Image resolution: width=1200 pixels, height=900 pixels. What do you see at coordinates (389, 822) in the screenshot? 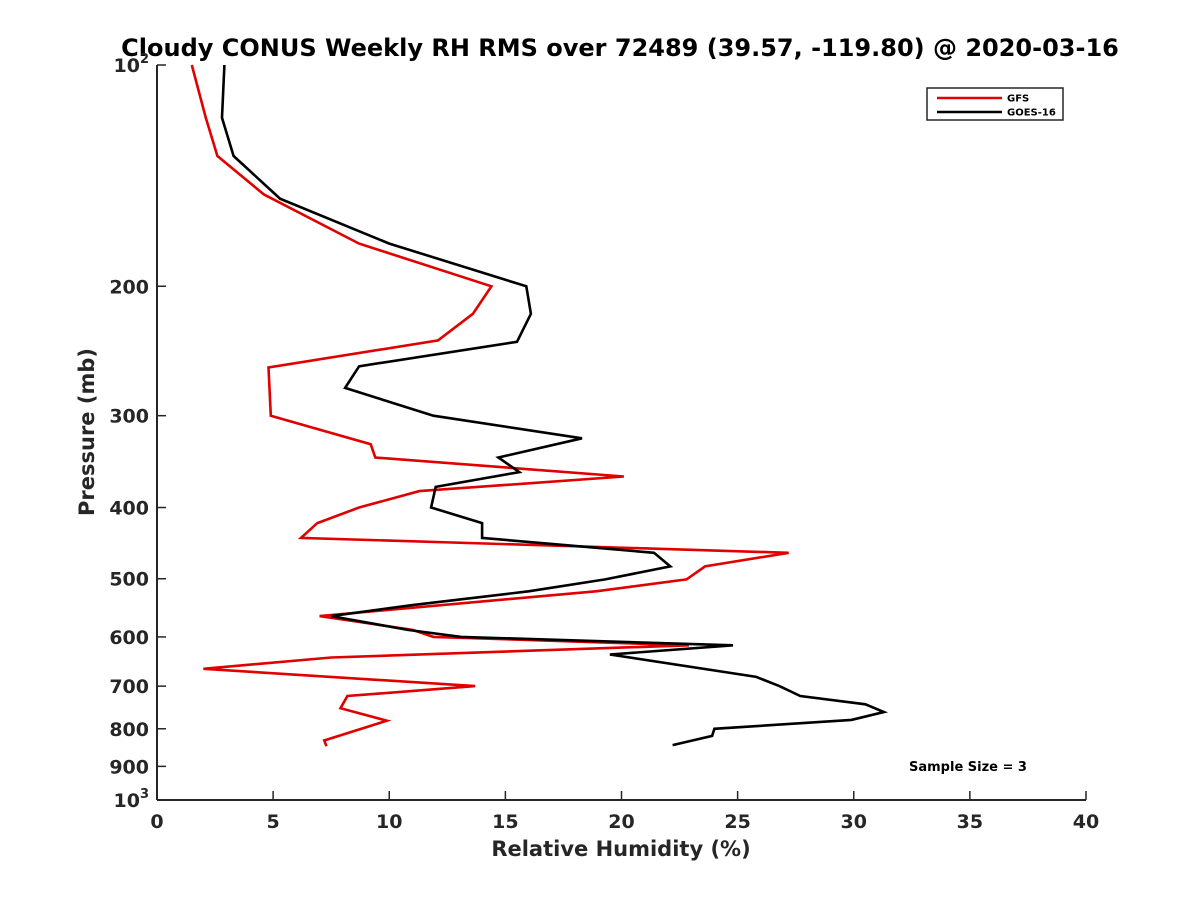
I see `x-tick-label: 10` at bounding box center [389, 822].